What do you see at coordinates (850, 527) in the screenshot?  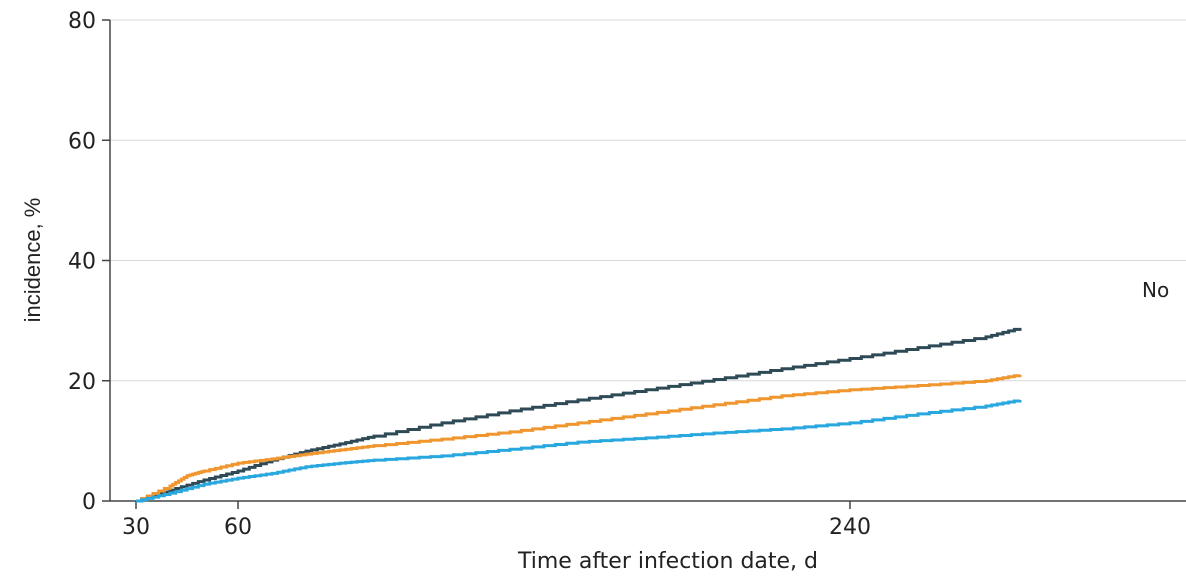 I see `x-tick-label-240: 240` at bounding box center [850, 527].